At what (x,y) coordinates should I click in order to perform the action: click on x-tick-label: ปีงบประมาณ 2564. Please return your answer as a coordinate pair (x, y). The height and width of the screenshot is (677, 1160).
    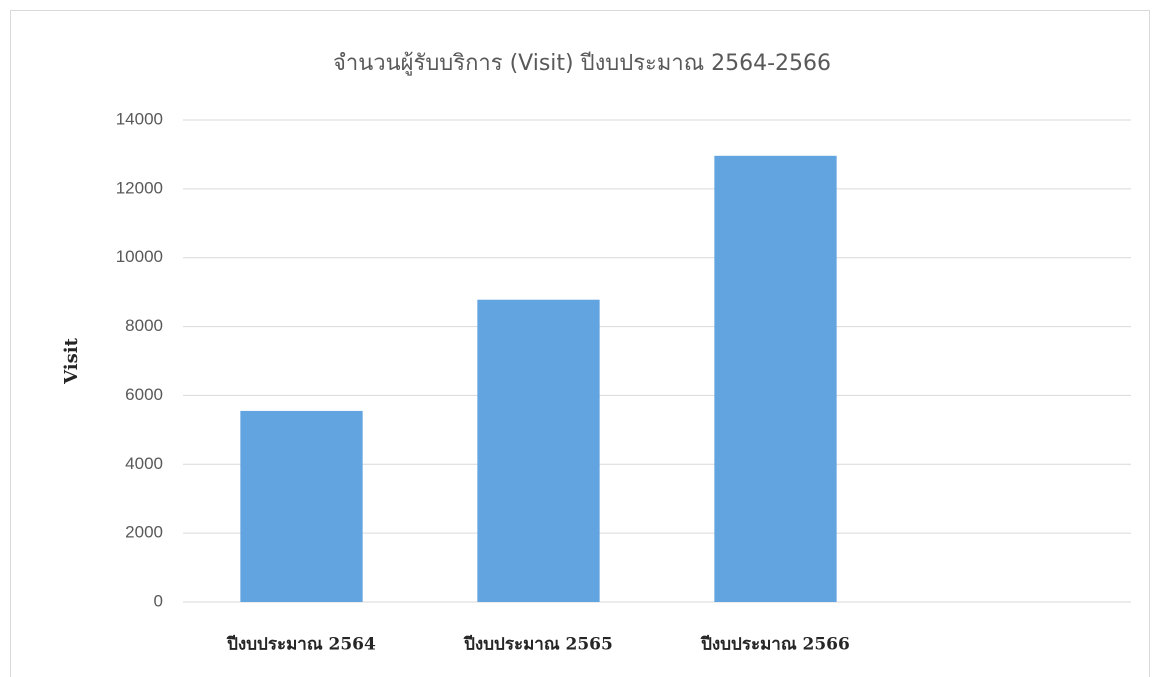
    Looking at the image, I should click on (301, 644).